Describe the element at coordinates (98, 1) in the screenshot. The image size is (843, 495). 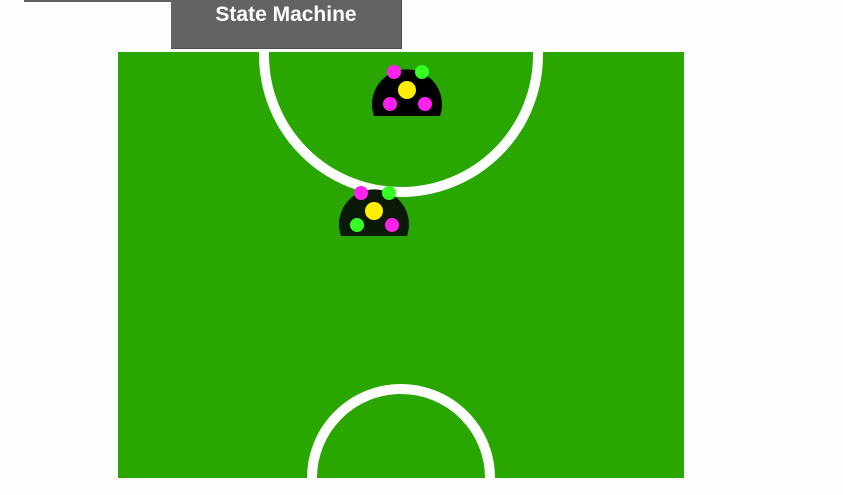
I see `top-divider` at that location.